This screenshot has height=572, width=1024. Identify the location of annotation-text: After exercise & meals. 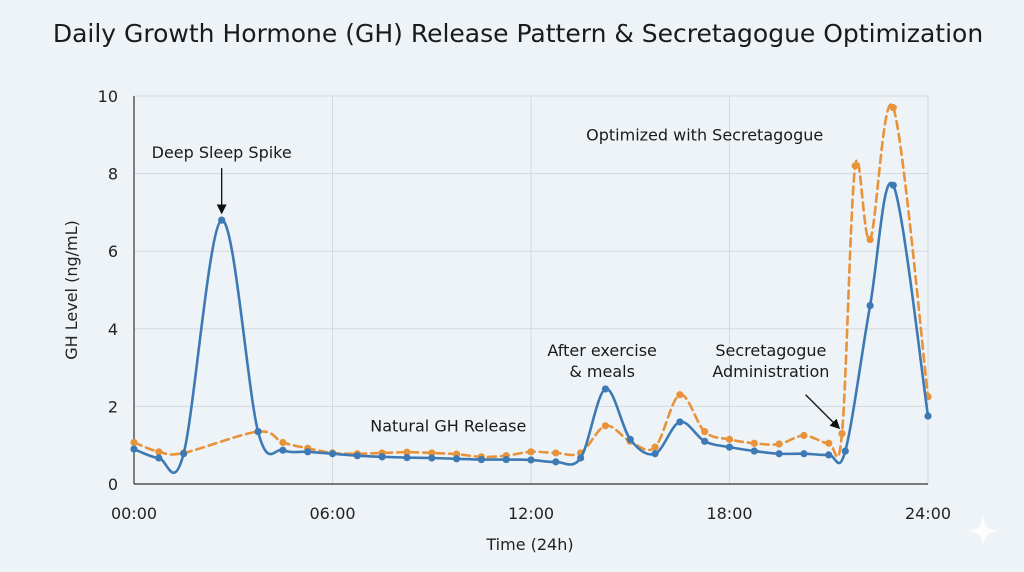
(602, 361).